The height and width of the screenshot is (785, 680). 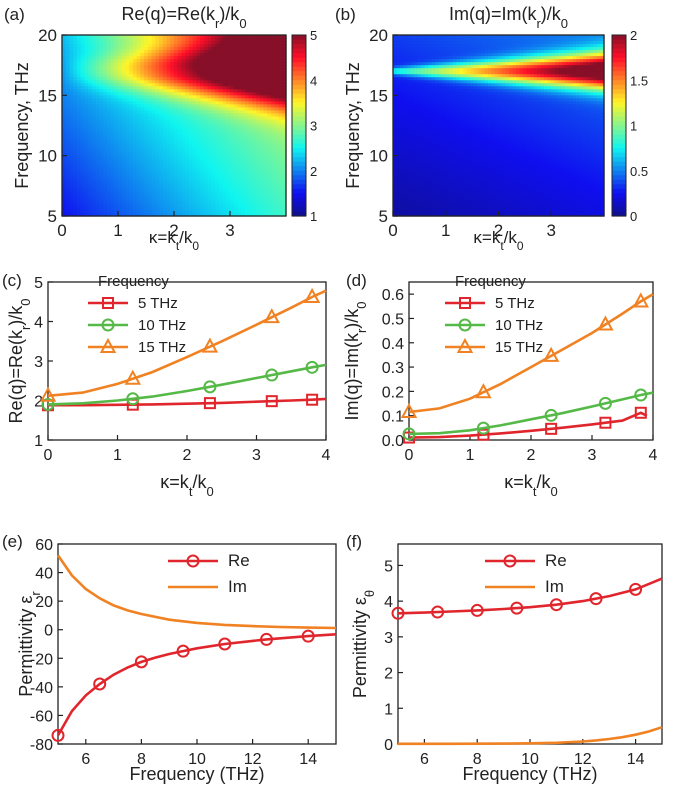 What do you see at coordinates (186, 237) in the screenshot?
I see `label-part: /k` at bounding box center [186, 237].